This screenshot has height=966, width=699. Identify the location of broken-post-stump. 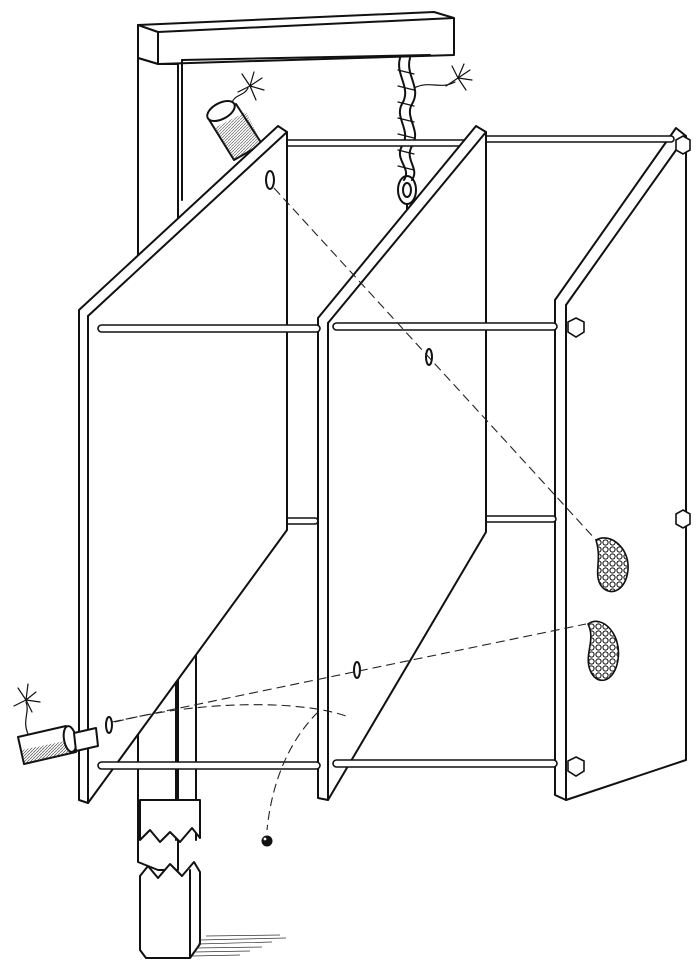
(213, 879).